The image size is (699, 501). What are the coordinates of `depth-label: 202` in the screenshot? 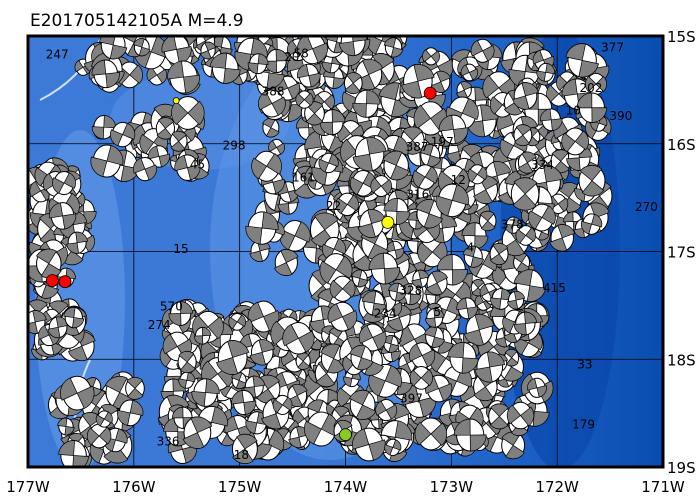 It's located at (590, 88).